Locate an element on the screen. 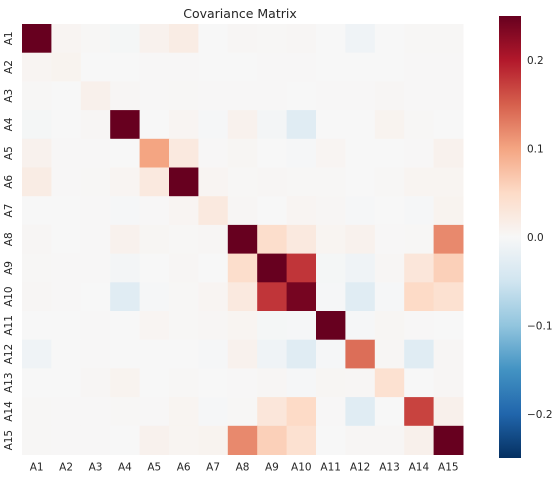  heatmap-cell-A3-A6 is located at coordinates (184, 96).